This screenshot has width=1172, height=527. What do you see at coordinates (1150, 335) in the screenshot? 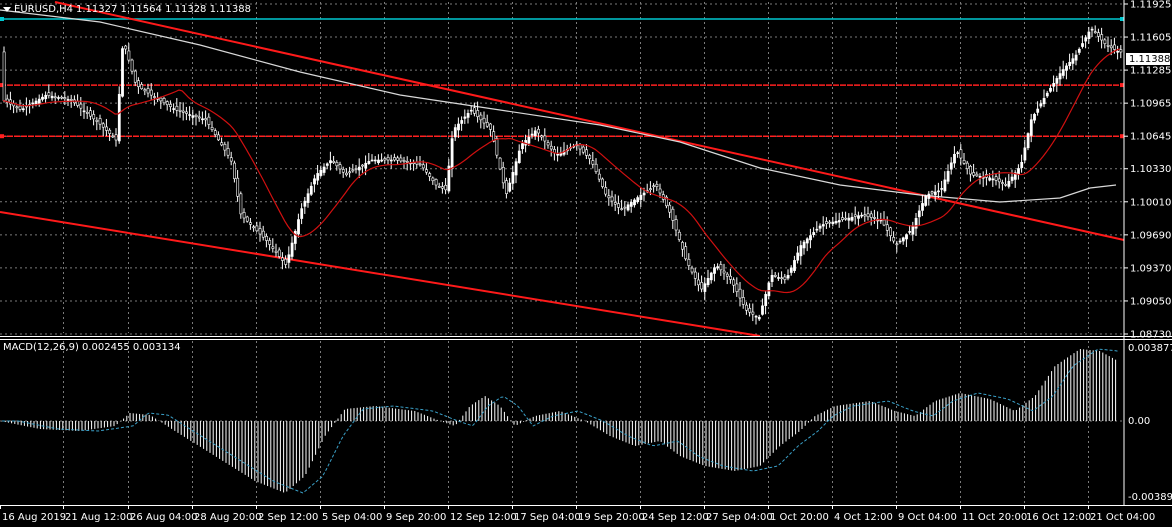
I see `price-axis-label: 1.08730` at bounding box center [1150, 335].